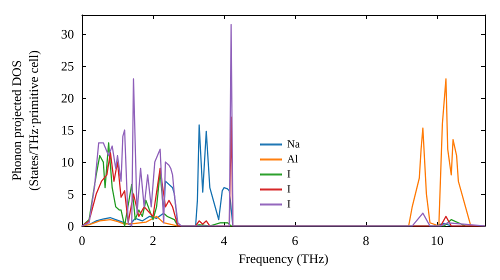 This screenshot has width=500, height=280. I want to click on x-tick-label: 4, so click(224, 240).